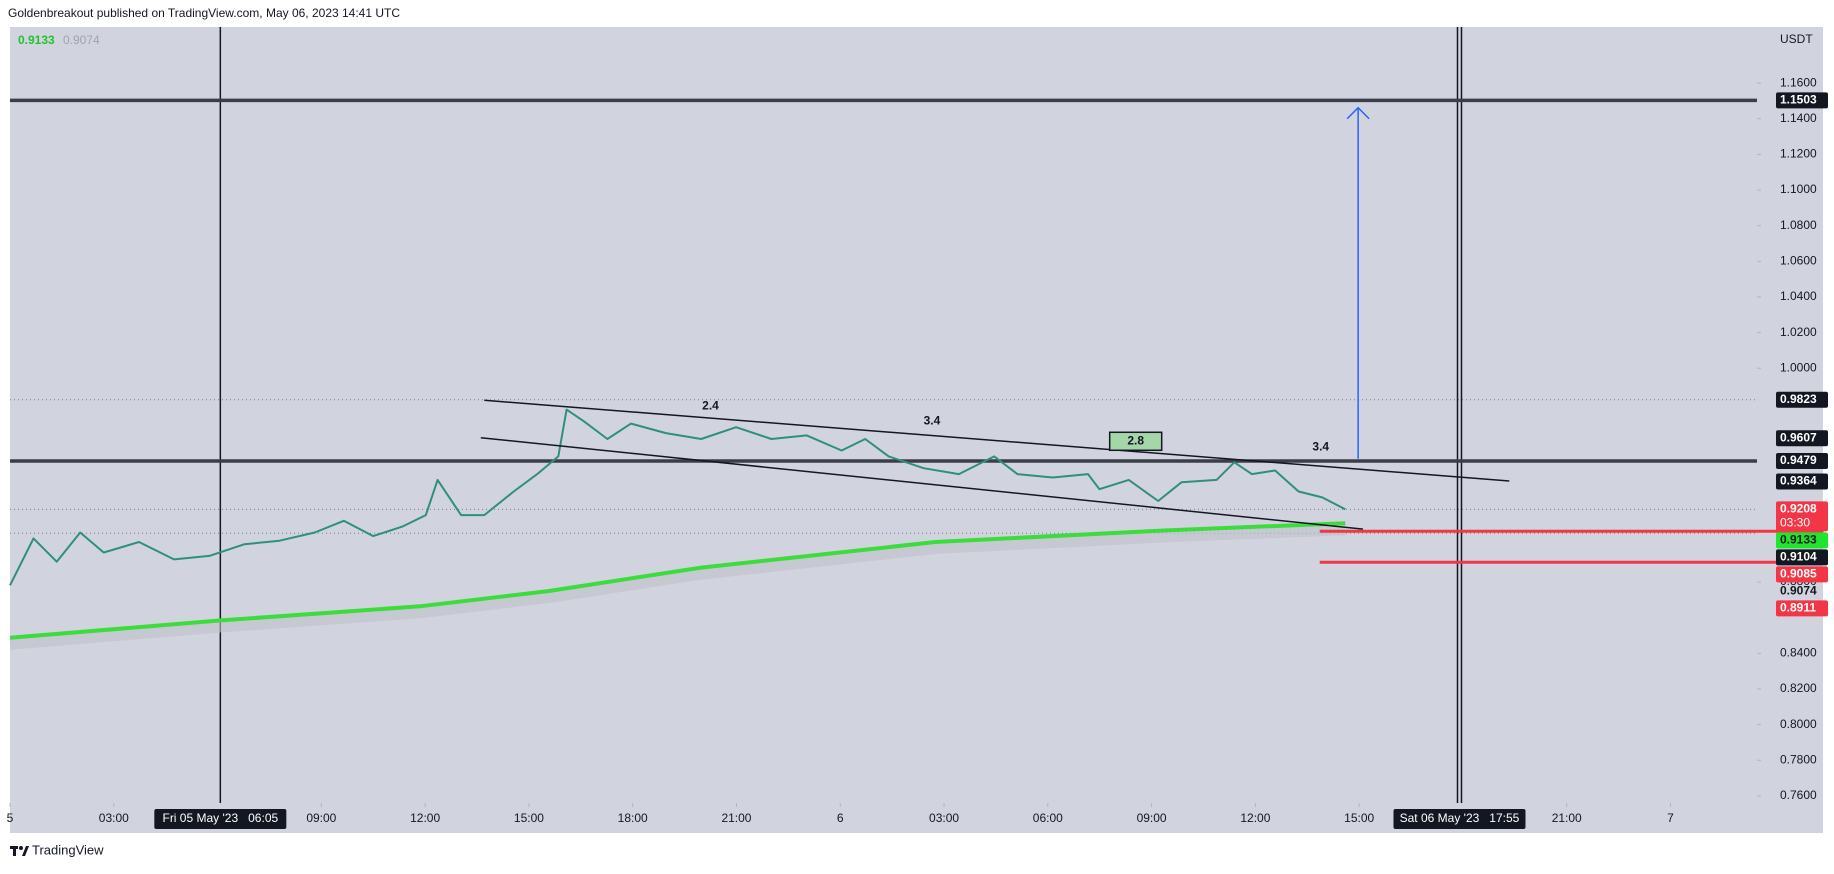  Describe the element at coordinates (1798, 481) in the screenshot. I see `price-label: 0.9364` at that location.